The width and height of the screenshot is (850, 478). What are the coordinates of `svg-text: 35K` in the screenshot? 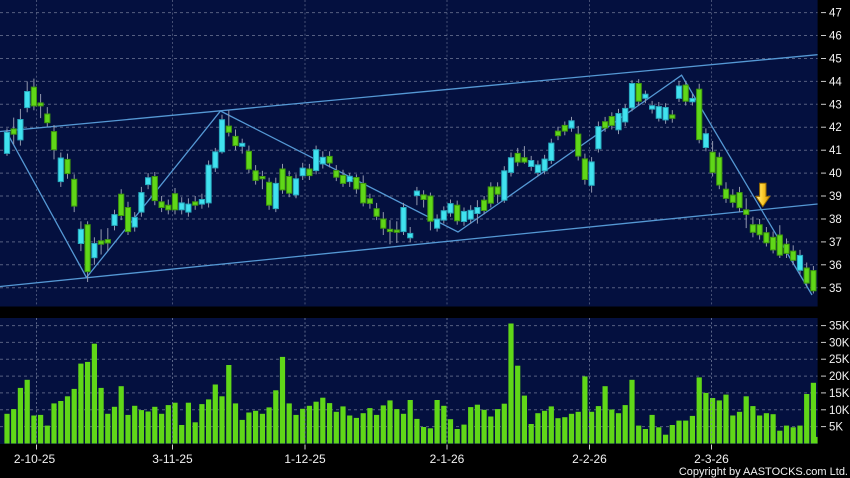 It's located at (839, 327).